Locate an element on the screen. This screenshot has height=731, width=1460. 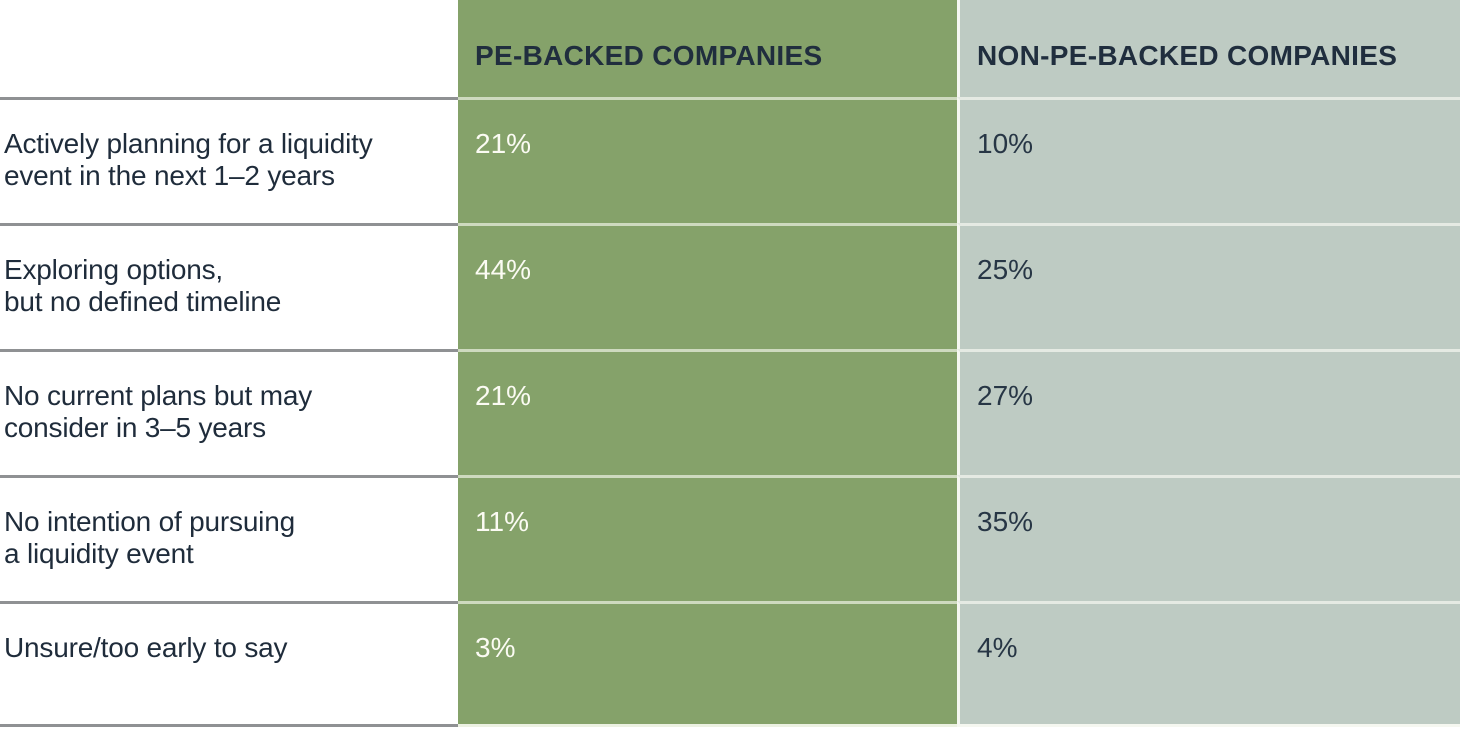
pe-value: 3% is located at coordinates (707, 664).